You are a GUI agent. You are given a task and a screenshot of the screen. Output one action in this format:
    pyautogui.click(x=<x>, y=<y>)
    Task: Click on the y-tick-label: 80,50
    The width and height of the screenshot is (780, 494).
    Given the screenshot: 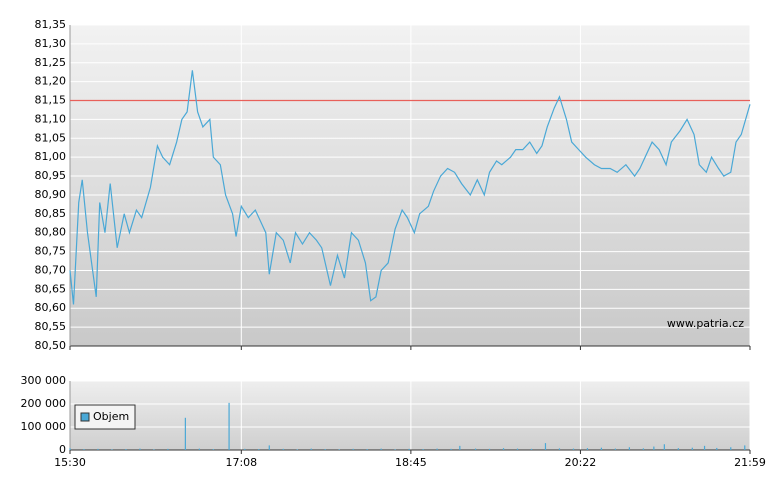 What is the action you would take?
    pyautogui.click(x=51, y=345)
    